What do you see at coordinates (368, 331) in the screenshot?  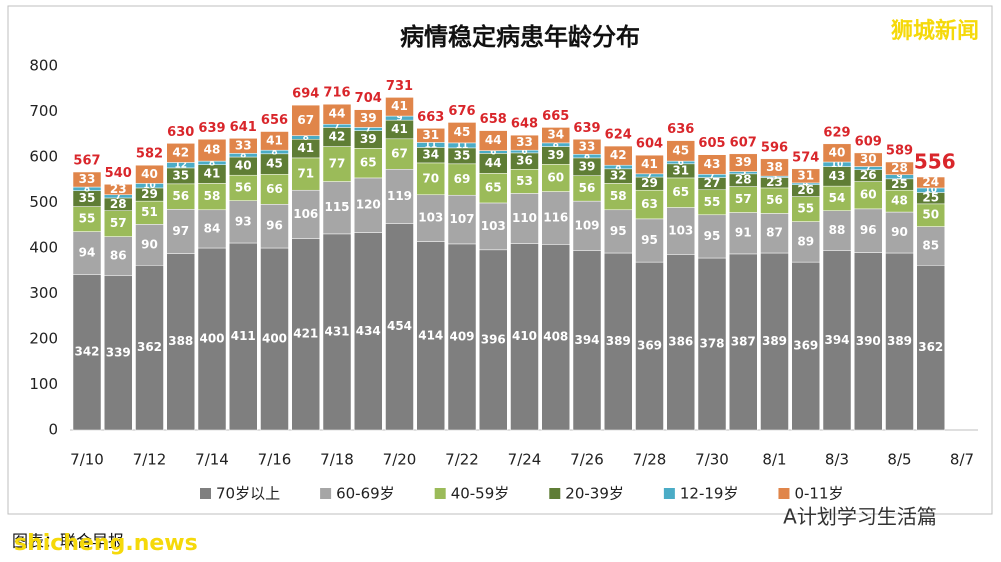 I see `segment-label: 434` at bounding box center [368, 331].